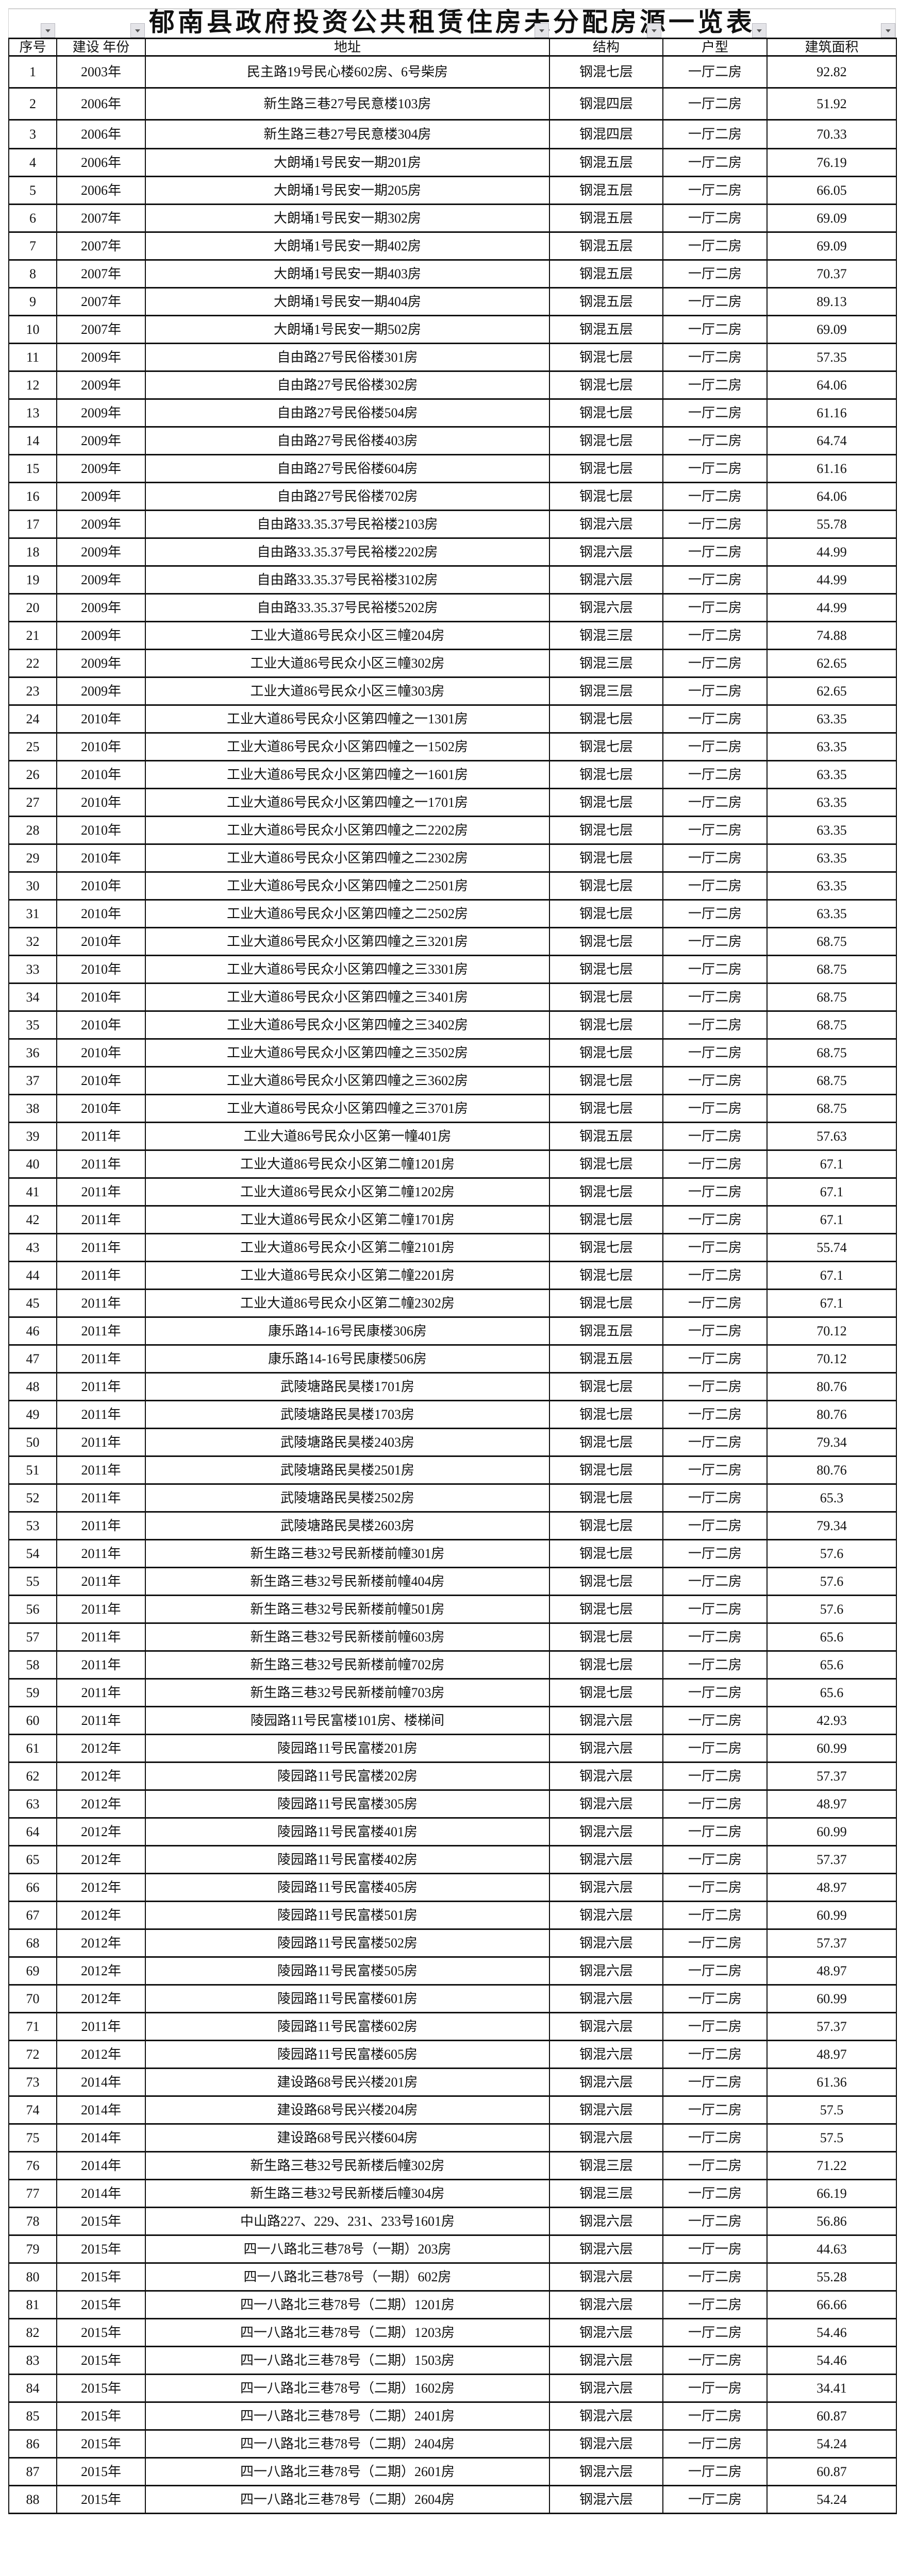 The width and height of the screenshot is (900, 2576). I want to click on table-row: 4 2006年 大朗埇1号民安一期201房 钢混五层 一厅二房 76.19, so click(452, 162).